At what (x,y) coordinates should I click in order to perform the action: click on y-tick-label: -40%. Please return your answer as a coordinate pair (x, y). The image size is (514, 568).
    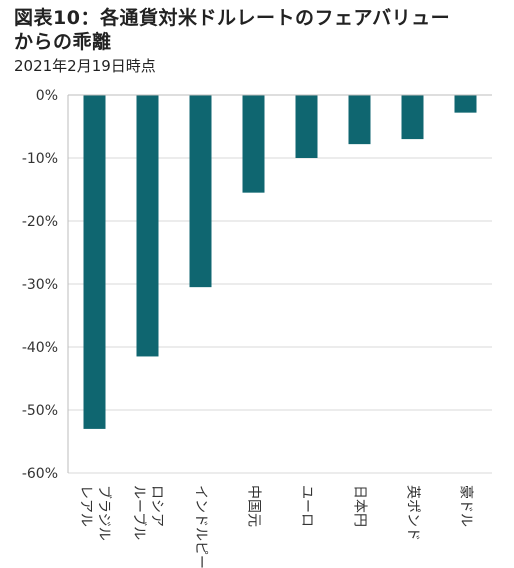
    Looking at the image, I should click on (40, 348).